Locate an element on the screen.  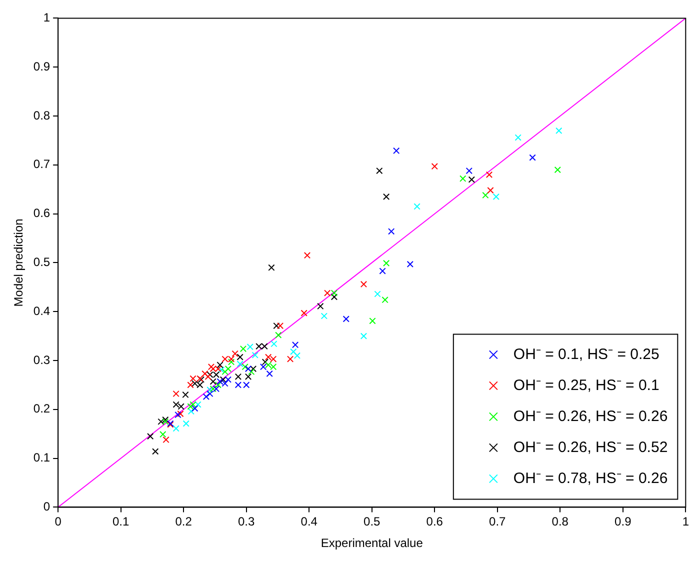
x-tick-label: 0.4 is located at coordinates (309, 521).